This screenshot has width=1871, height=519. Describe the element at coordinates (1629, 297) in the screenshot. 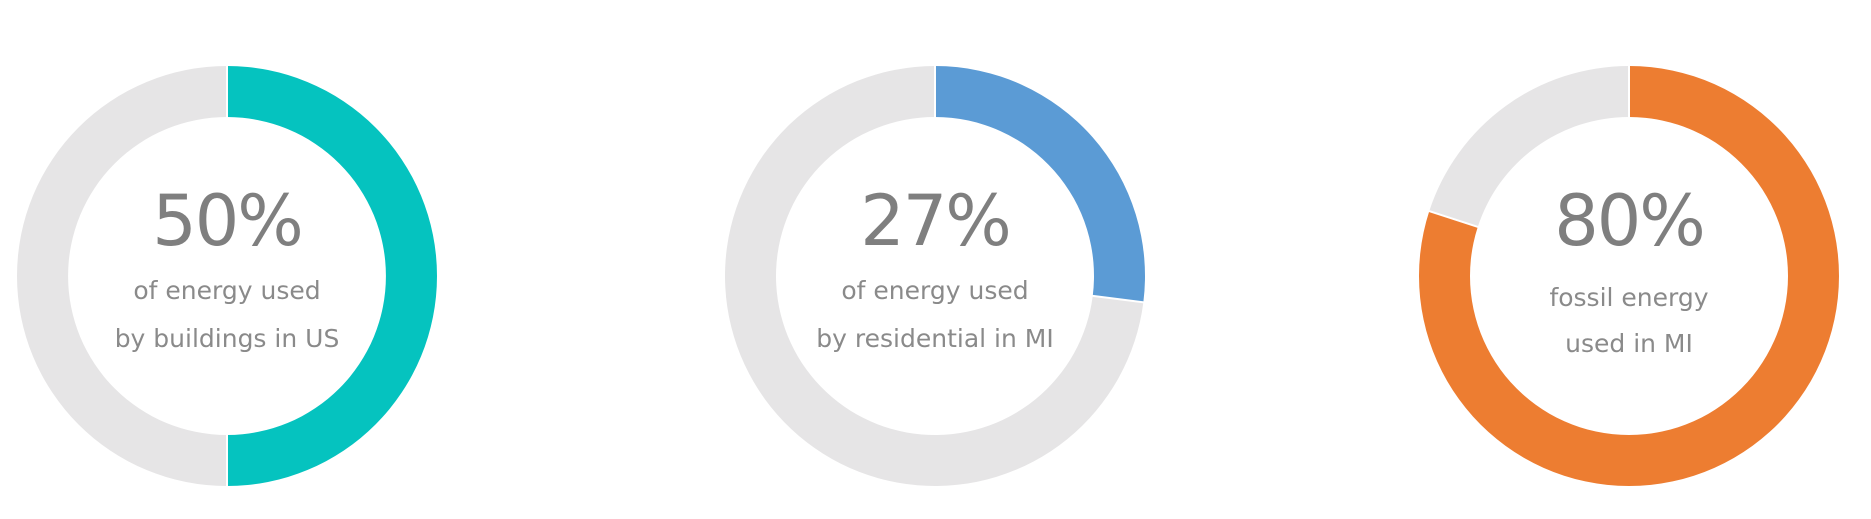

I see `caption-line-1: fossil energy` at that location.